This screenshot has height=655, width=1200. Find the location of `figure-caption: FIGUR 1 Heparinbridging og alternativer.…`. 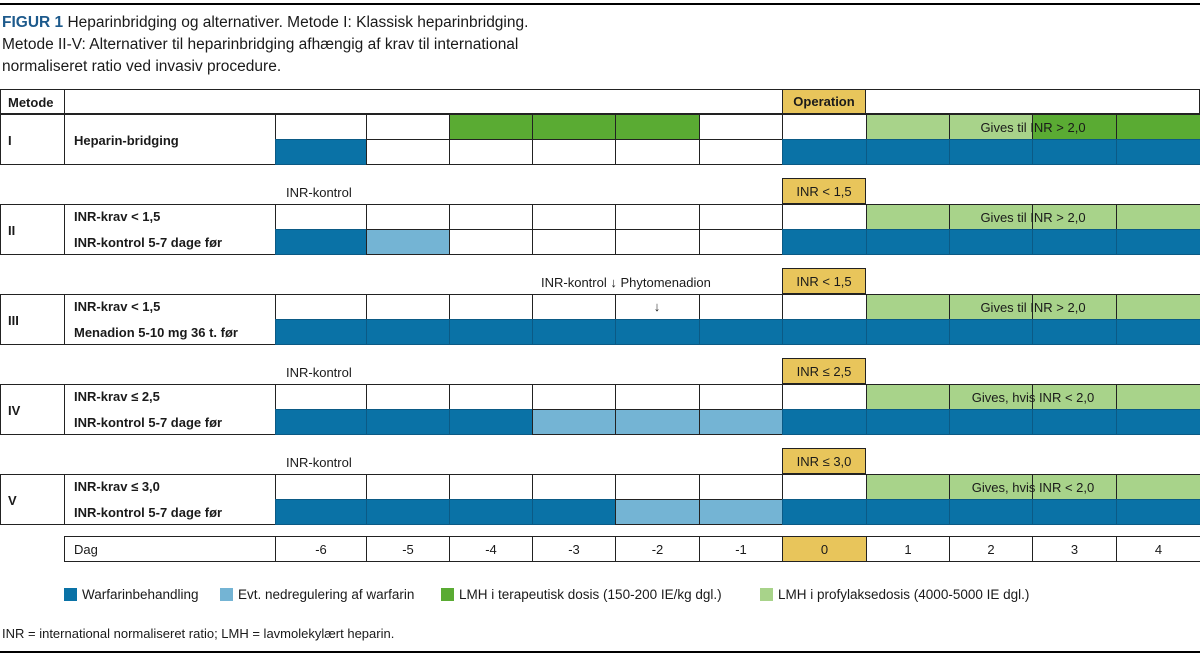

figure-caption: FIGUR 1 Heparinbridging og alternativer.… is located at coordinates (302, 45).